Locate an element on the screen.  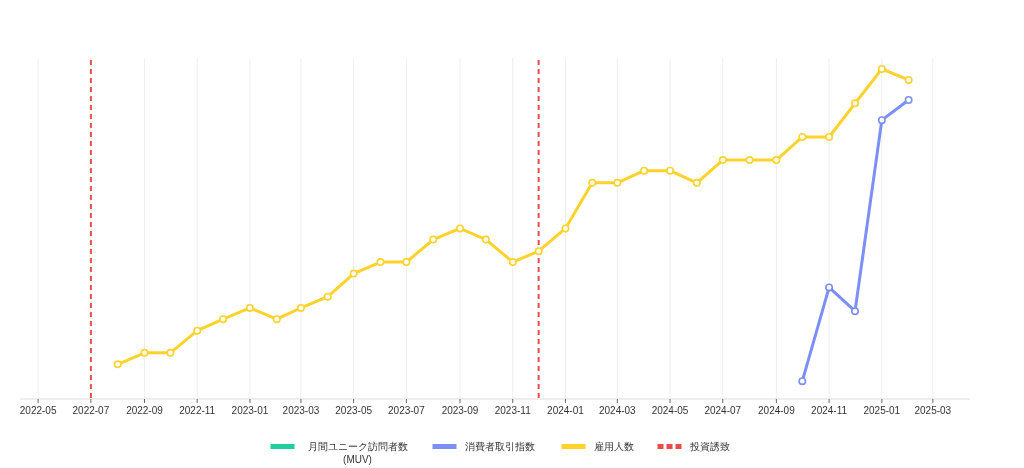
x-tick-label: 2024-11 is located at coordinates (829, 410).